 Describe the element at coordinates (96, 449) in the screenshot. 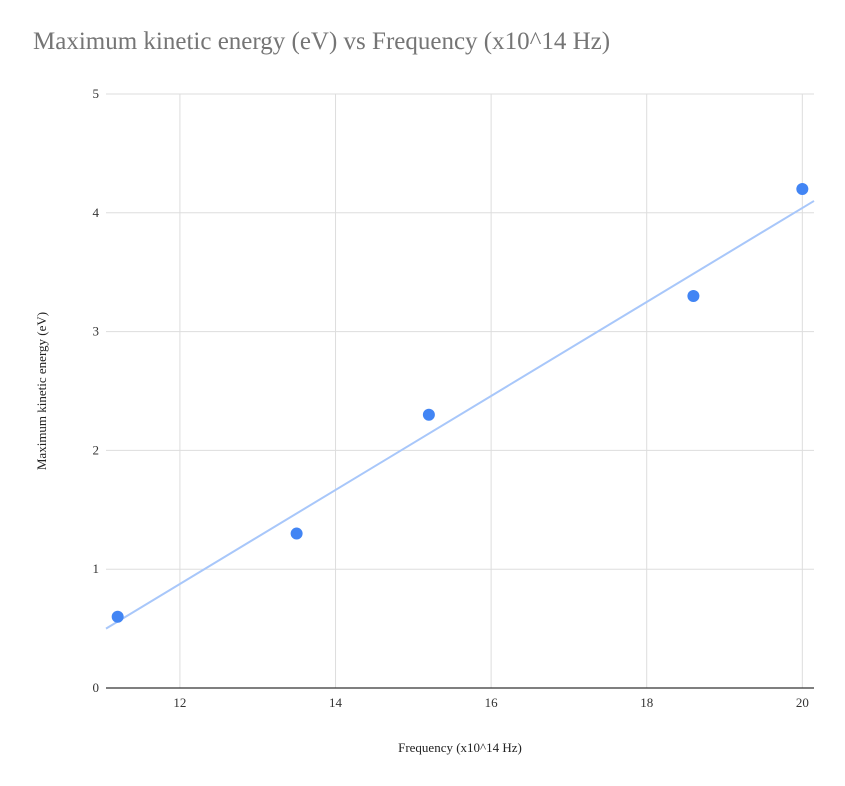

I see `y-tick-label: 2` at that location.